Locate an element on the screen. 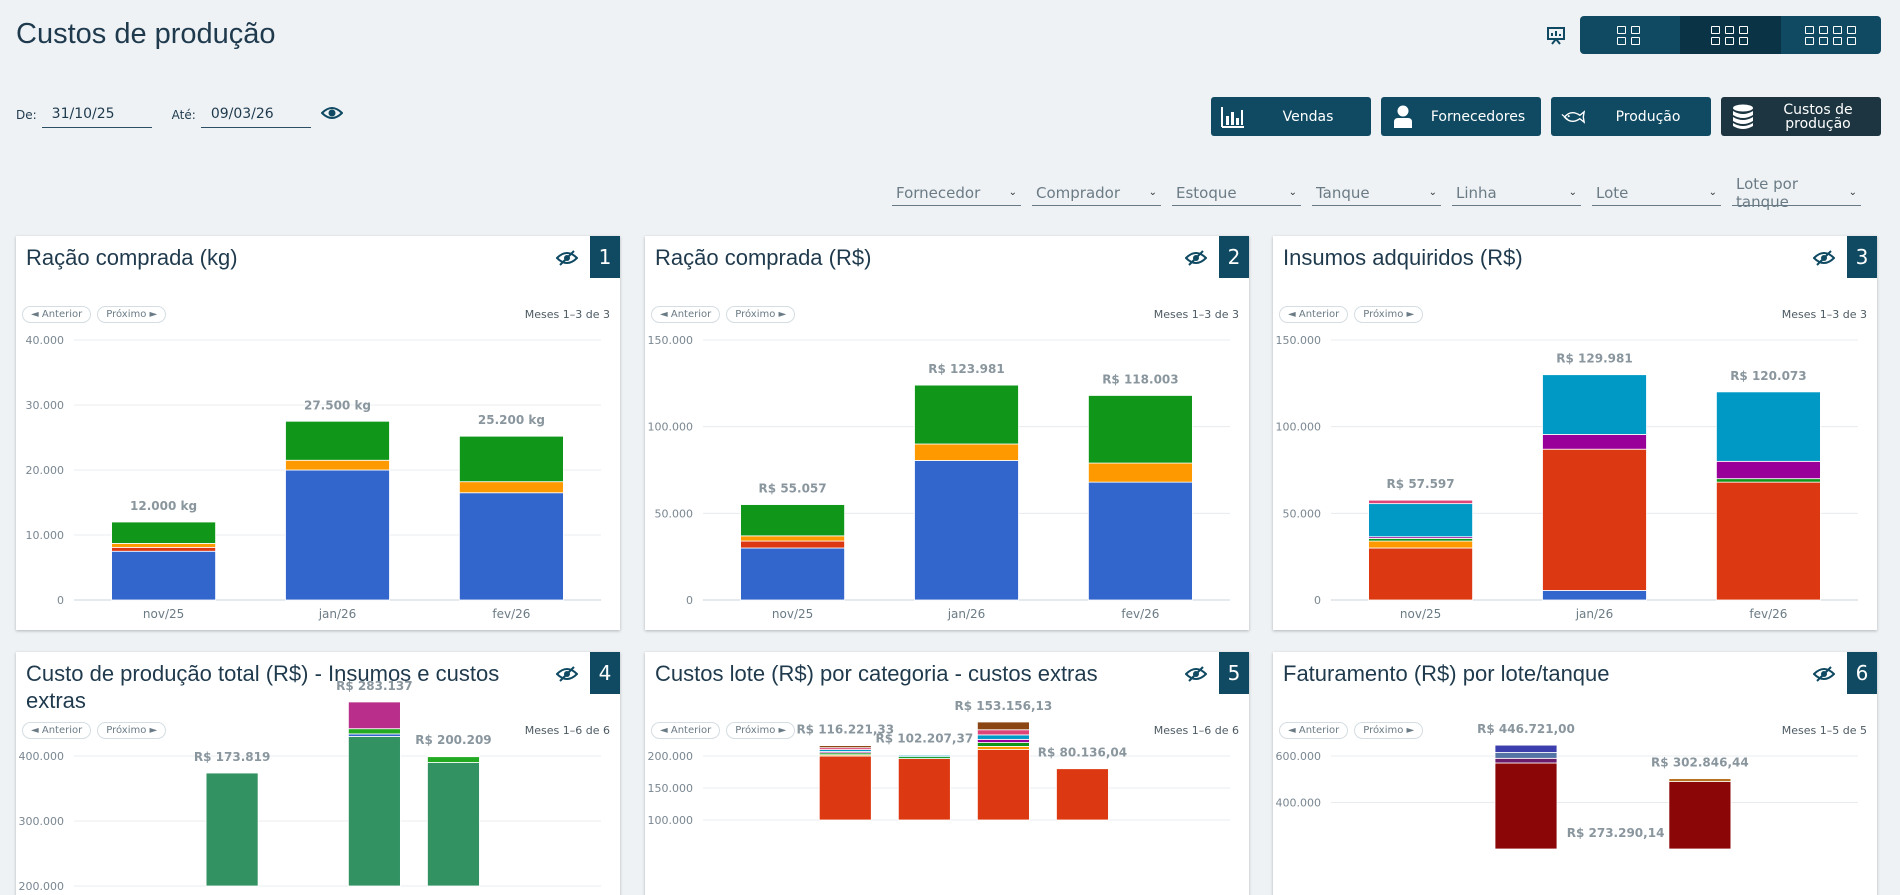 This screenshot has width=1900, height=895. custos-producao-label: Custos de produção is located at coordinates (1818, 116).